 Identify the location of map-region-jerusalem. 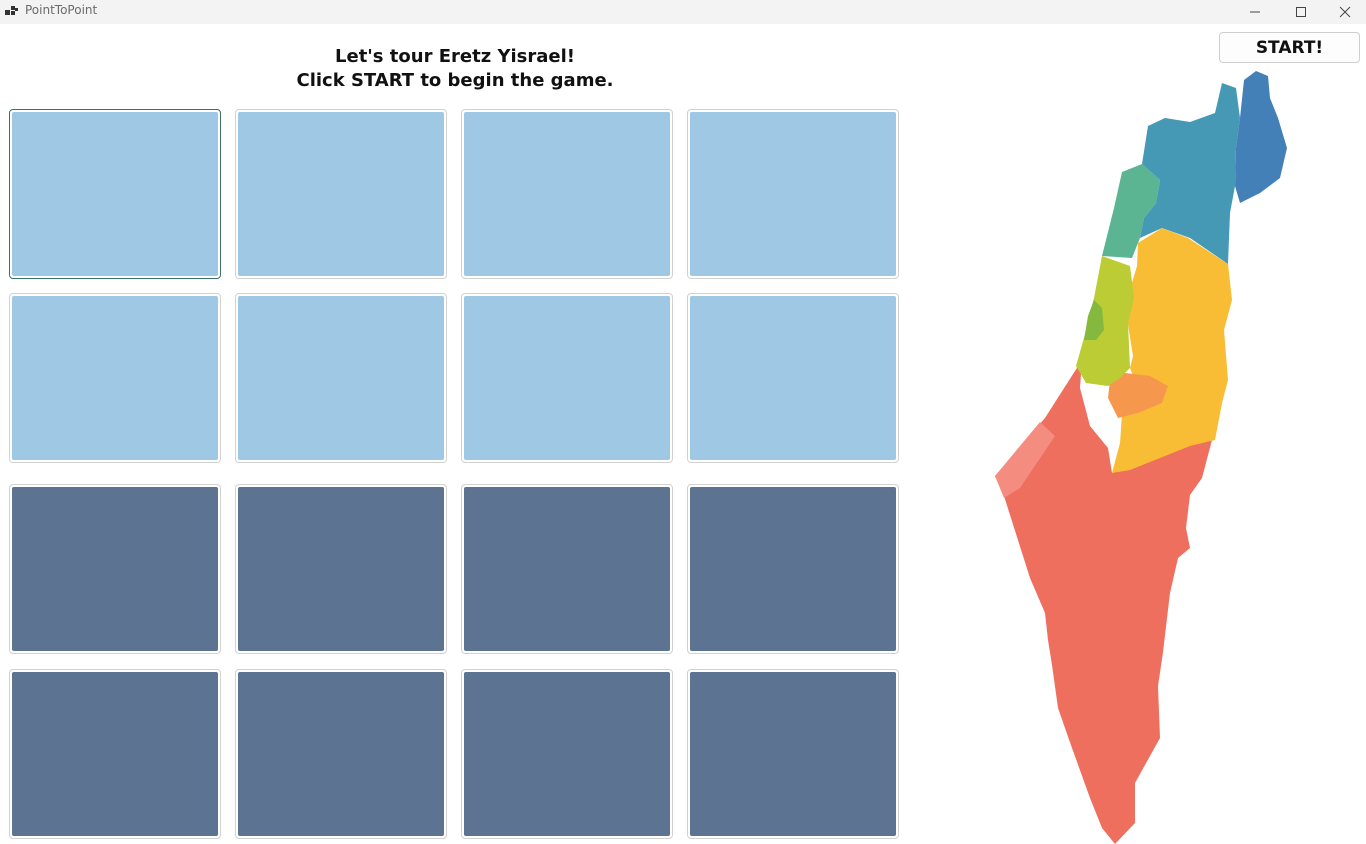
(1138, 395).